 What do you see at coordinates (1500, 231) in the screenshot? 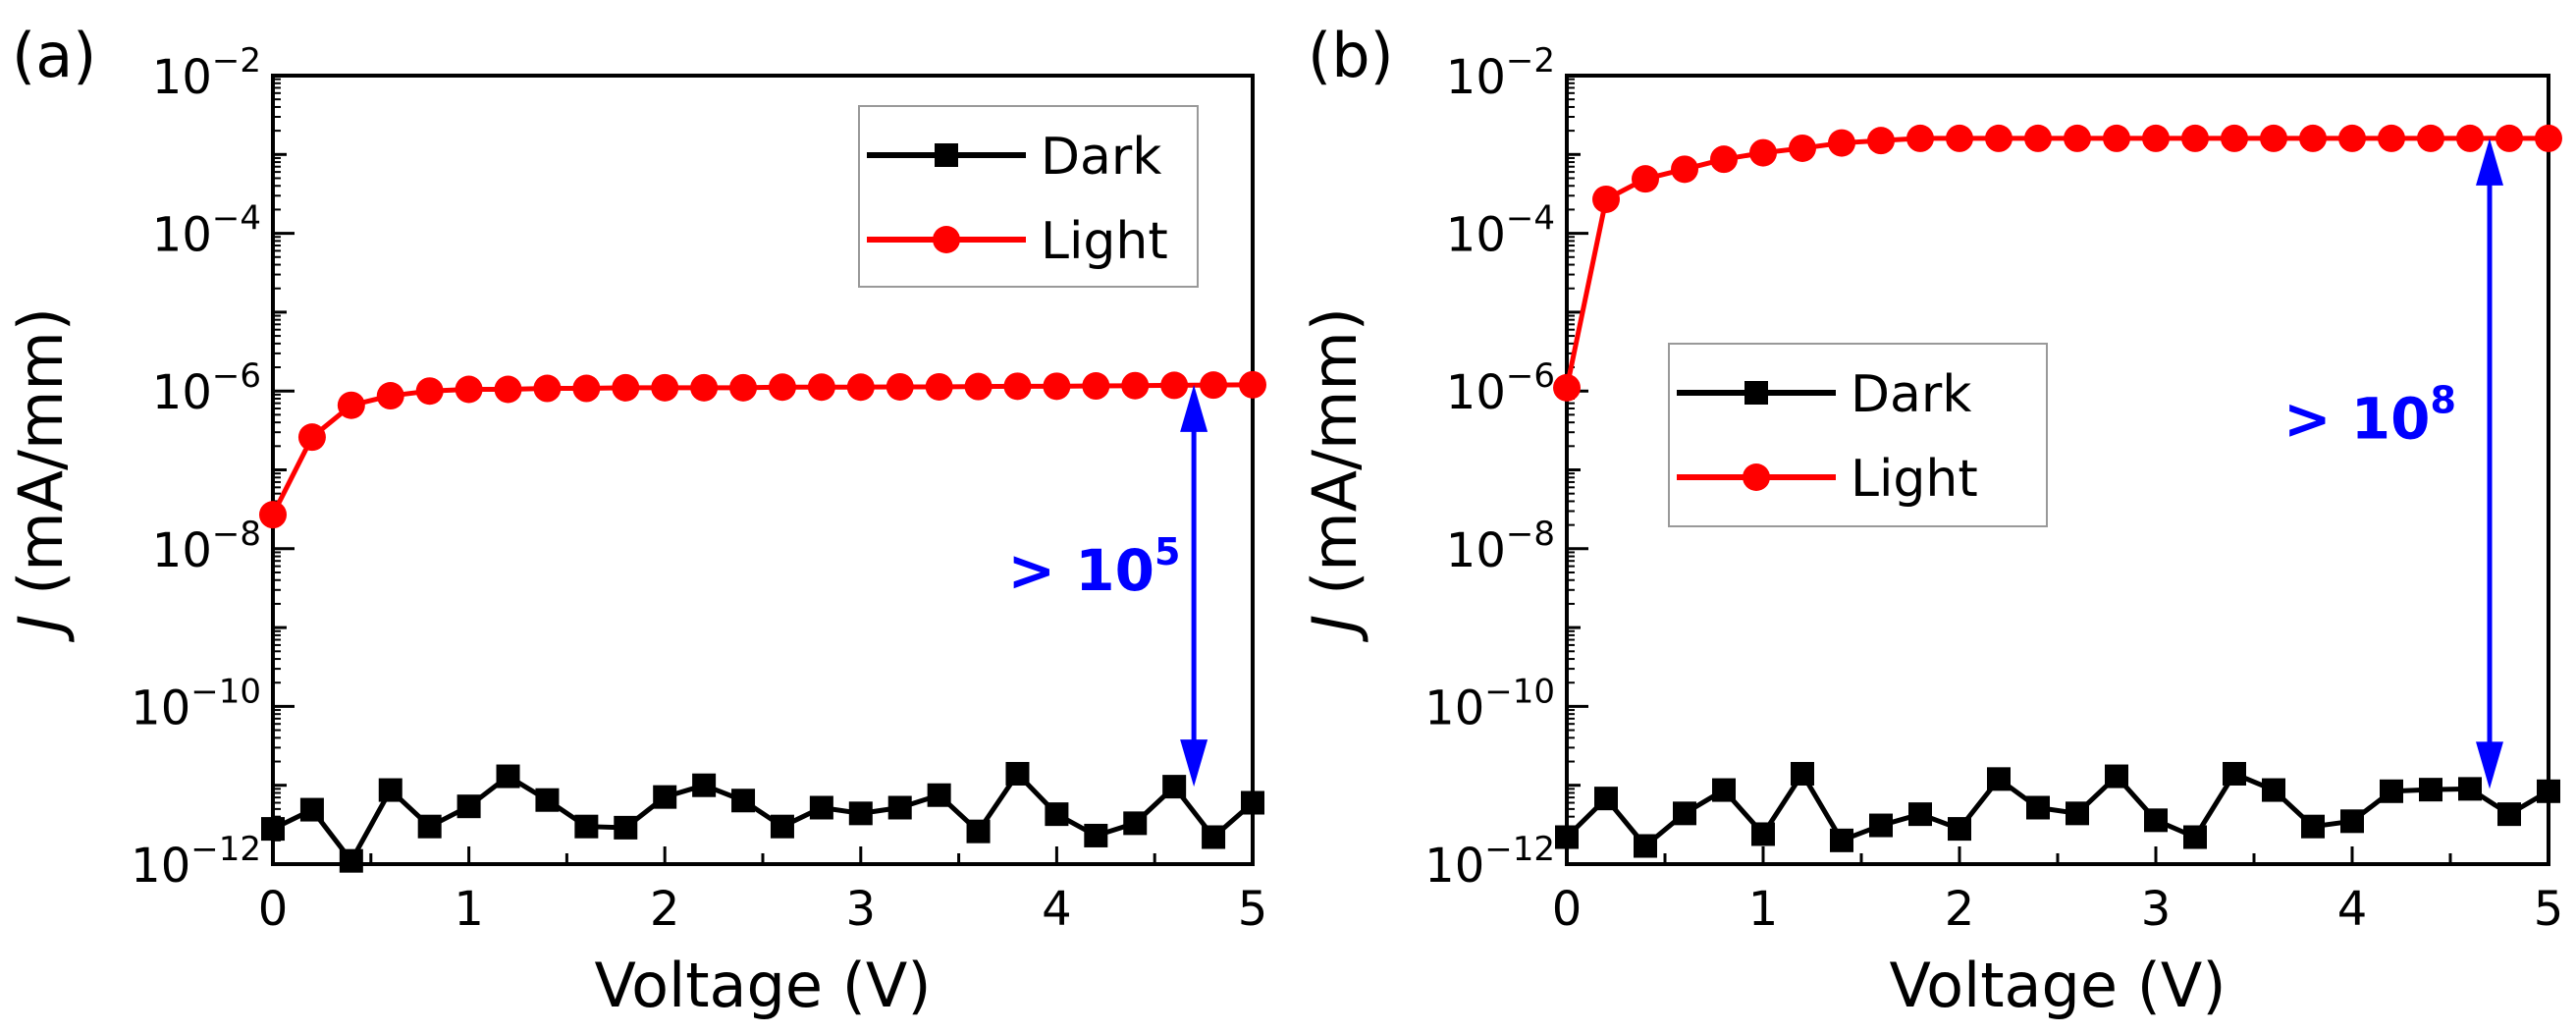
I see `y-tick-label: 10⁻⁴` at bounding box center [1500, 231].